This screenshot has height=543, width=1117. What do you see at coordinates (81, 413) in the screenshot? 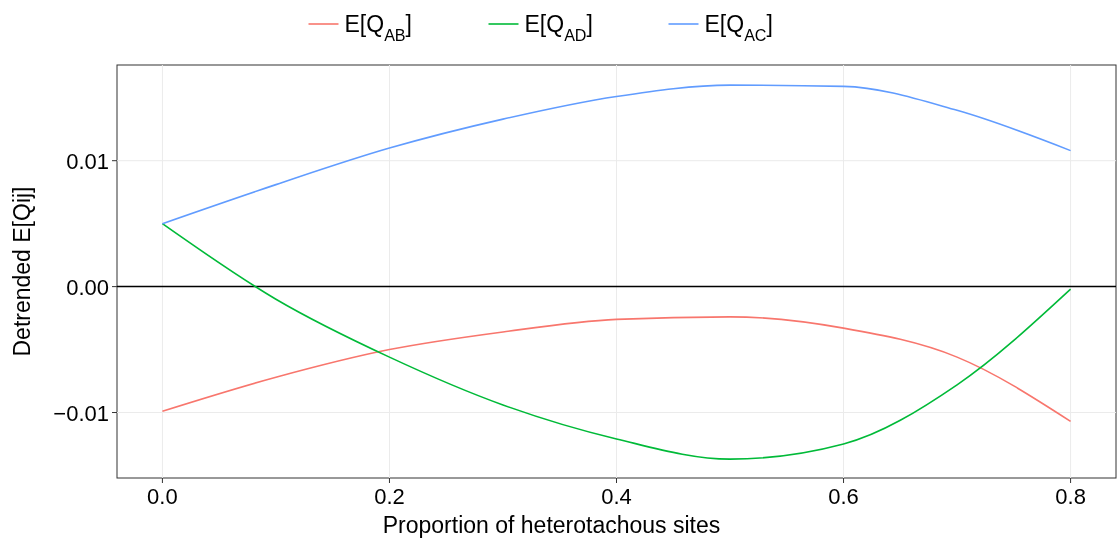
I see `y-tick-label: −0.01` at bounding box center [81, 413].